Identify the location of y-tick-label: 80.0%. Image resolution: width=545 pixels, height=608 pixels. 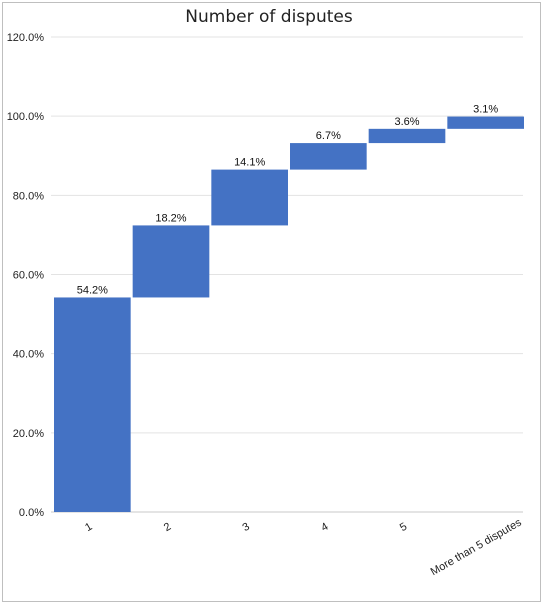
(28, 196).